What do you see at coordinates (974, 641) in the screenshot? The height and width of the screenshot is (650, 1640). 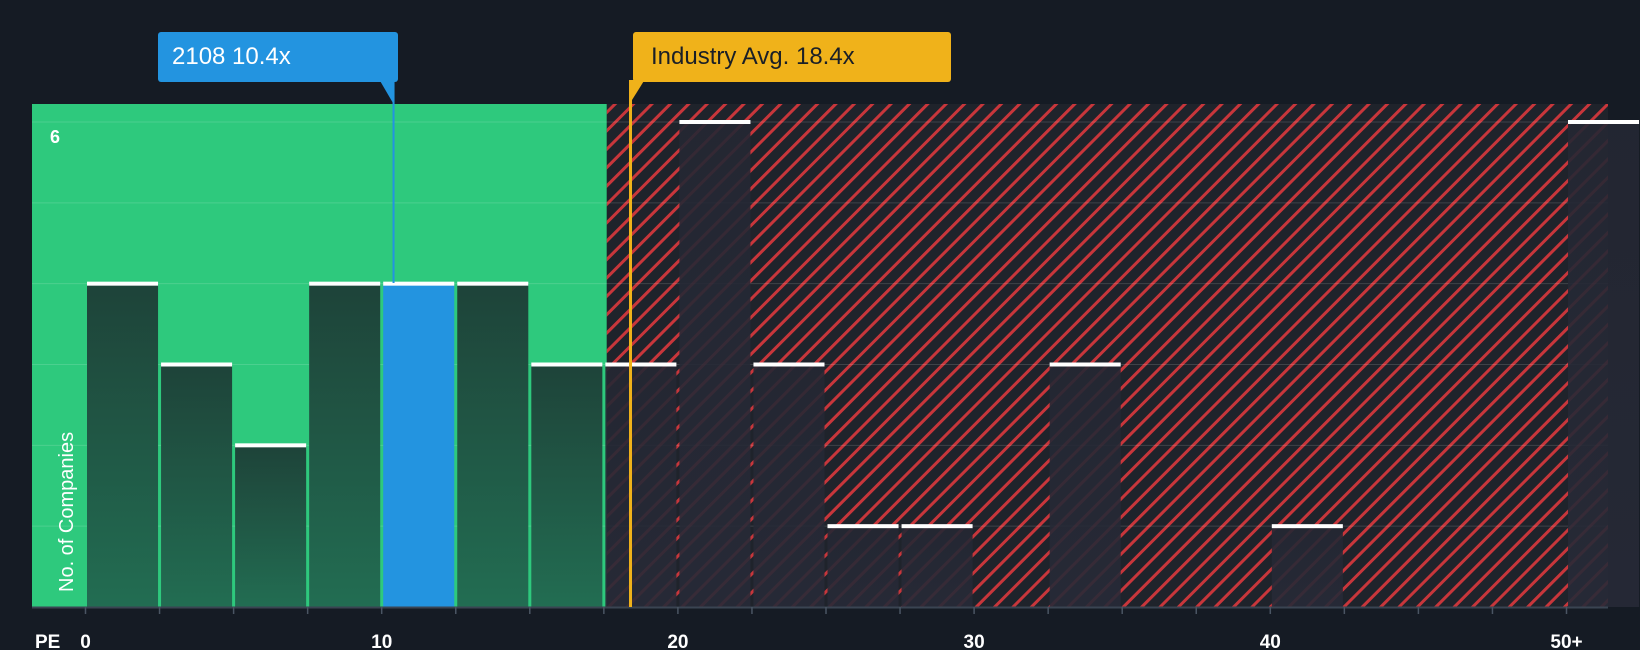 I see `x-tick-label: 30` at bounding box center [974, 641].